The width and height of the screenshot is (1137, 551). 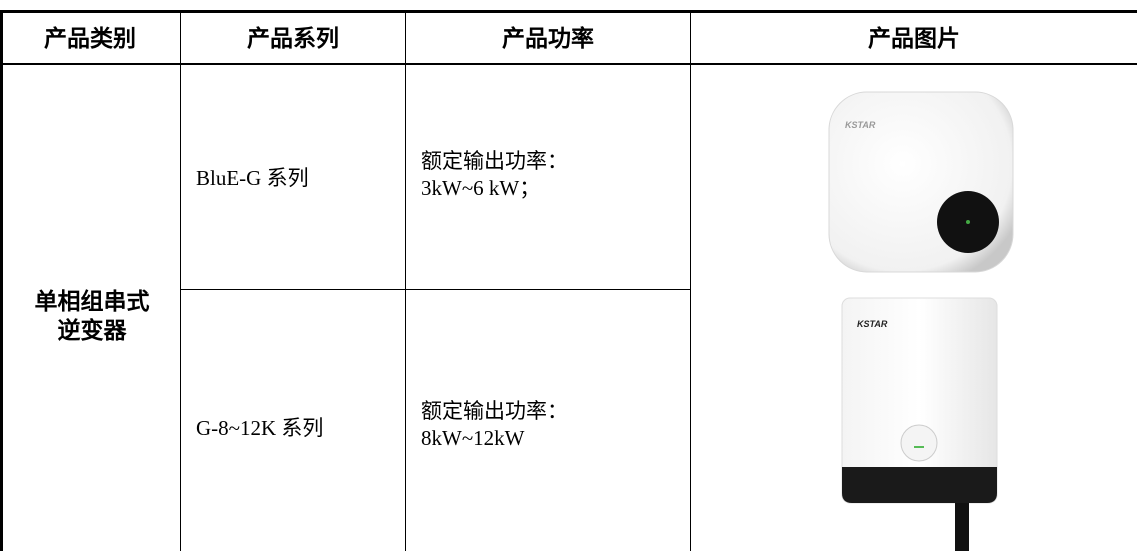 What do you see at coordinates (919, 485) in the screenshot?
I see `base-band` at bounding box center [919, 485].